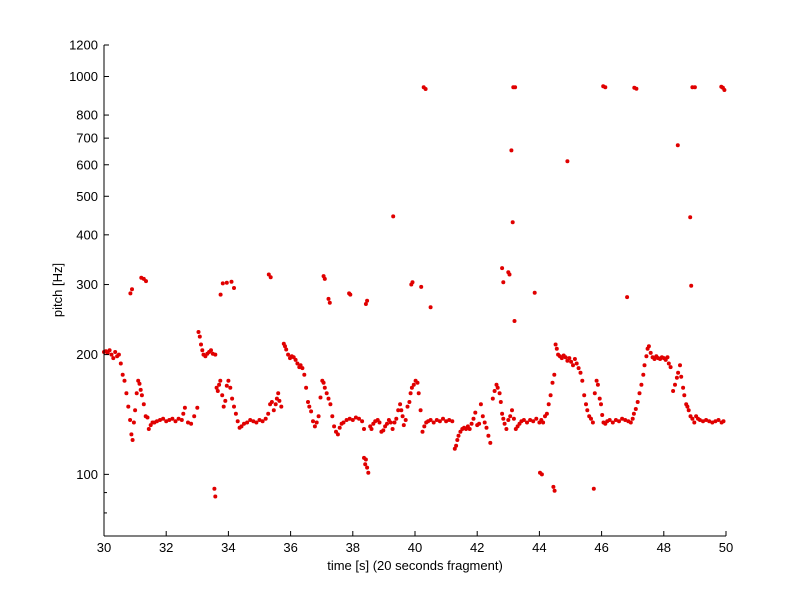 The image size is (800, 600). Describe the element at coordinates (290, 547) in the screenshot. I see `x-tick-label: 36` at that location.